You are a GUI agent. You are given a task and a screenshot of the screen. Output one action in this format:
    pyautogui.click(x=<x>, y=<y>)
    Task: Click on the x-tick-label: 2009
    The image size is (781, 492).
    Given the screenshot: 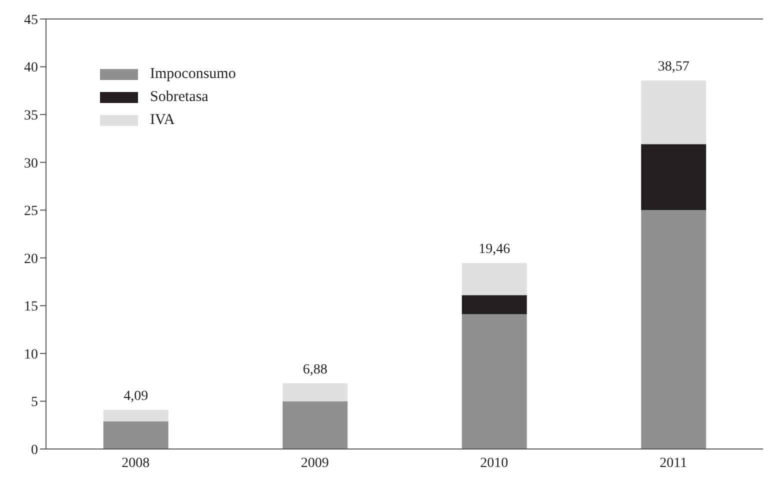 What is the action you would take?
    pyautogui.click(x=314, y=463)
    